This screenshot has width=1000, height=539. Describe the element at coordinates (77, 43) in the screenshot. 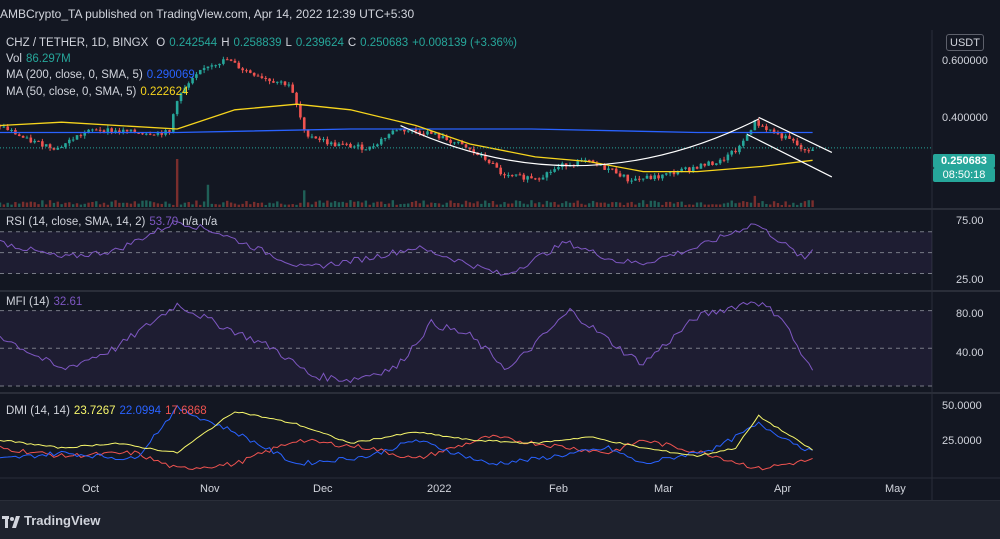

I see `symbol-name: CHZ / TETHER, 1D, BINGX` at that location.